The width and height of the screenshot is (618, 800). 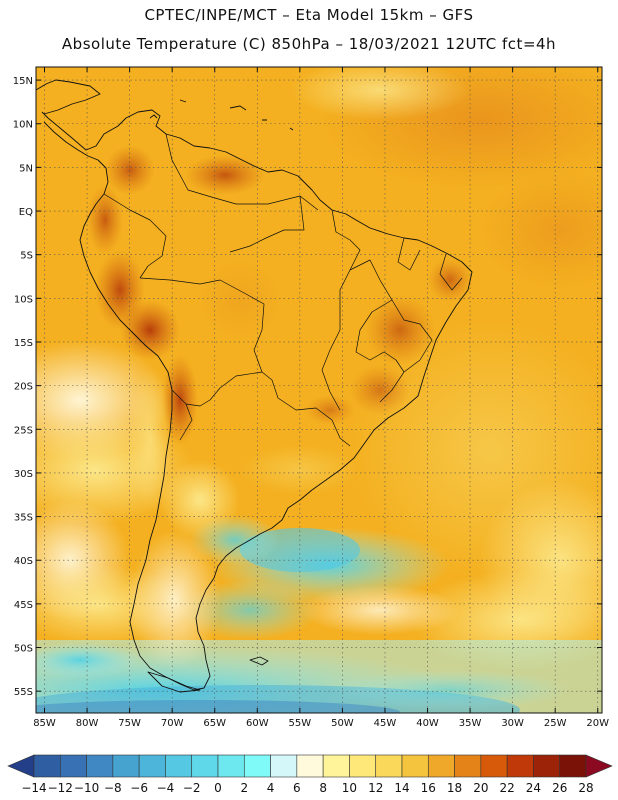 I want to click on lat-tick-label: 5N, so click(x=26, y=168).